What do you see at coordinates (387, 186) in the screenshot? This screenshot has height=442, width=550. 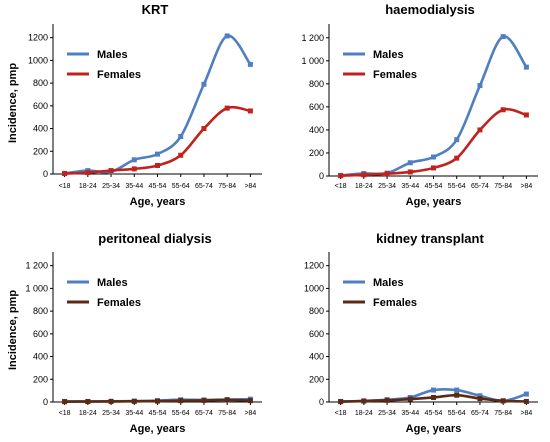 I see `x-tick-label: 25-34` at bounding box center [387, 186].